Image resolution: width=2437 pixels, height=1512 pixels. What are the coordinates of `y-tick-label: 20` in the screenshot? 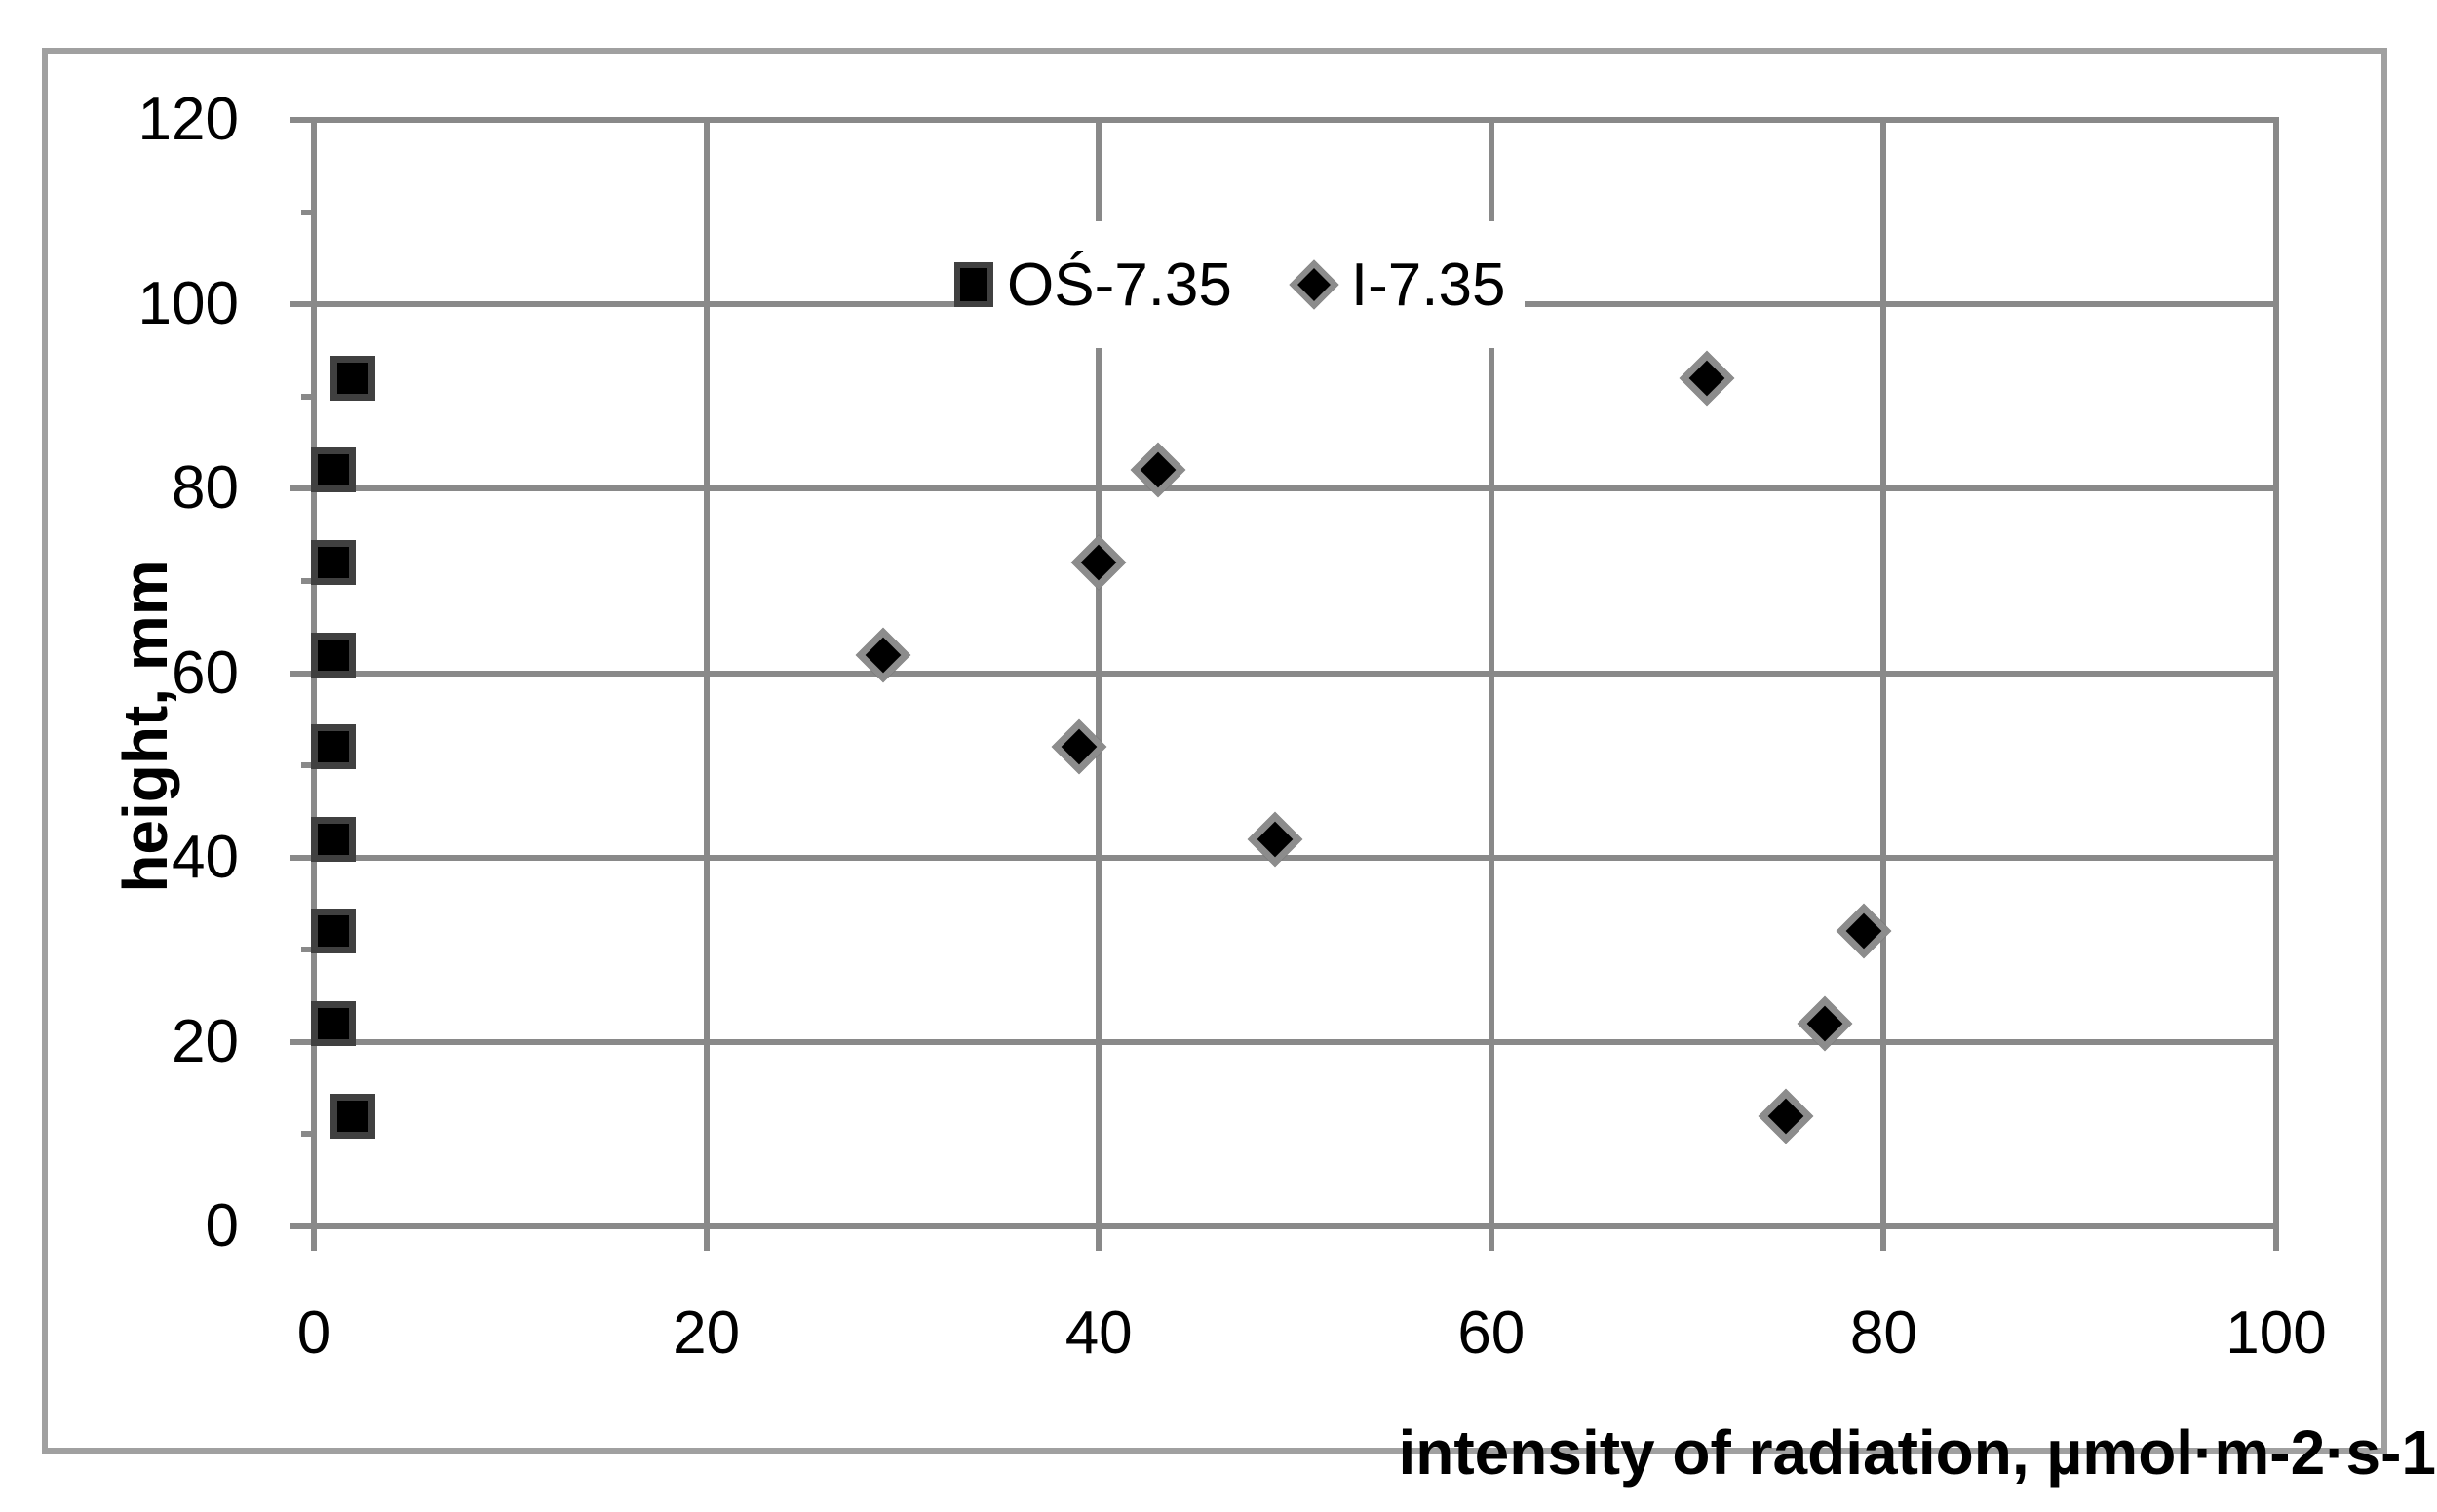 It's located at (206, 1041).